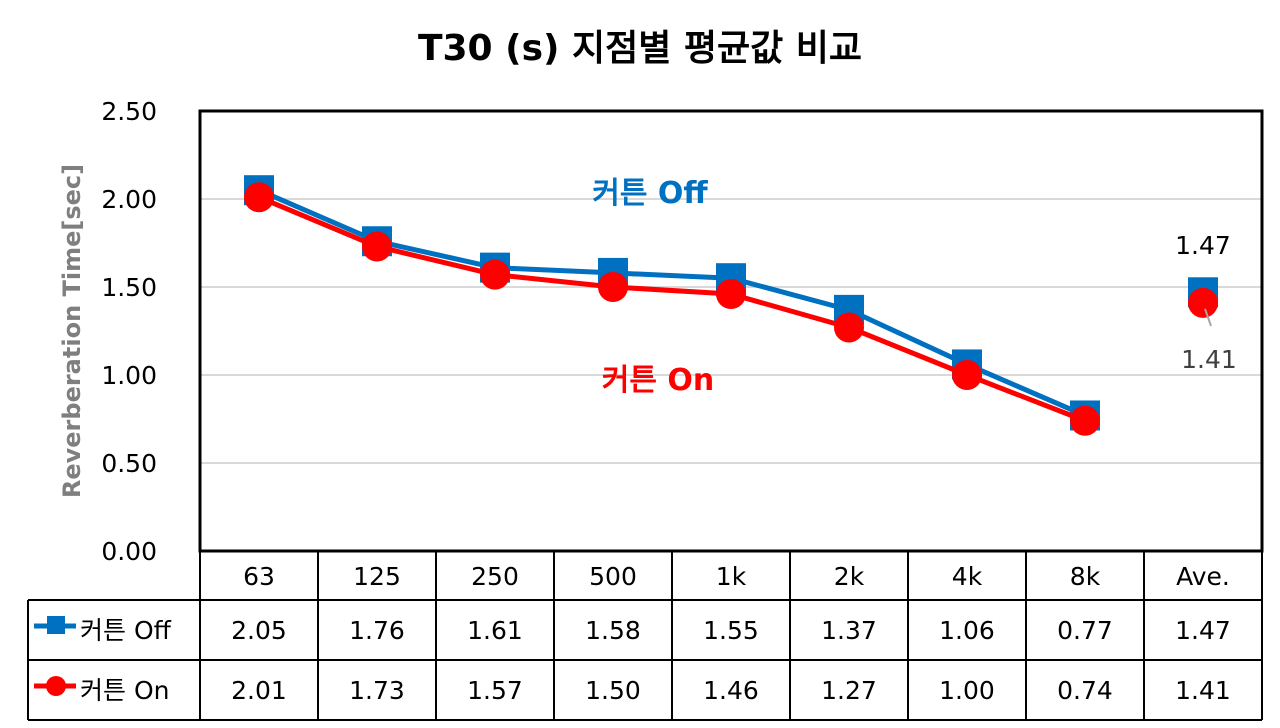 The height and width of the screenshot is (728, 1280). What do you see at coordinates (1209, 359) in the screenshot?
I see `data-label: 1.41` at bounding box center [1209, 359].